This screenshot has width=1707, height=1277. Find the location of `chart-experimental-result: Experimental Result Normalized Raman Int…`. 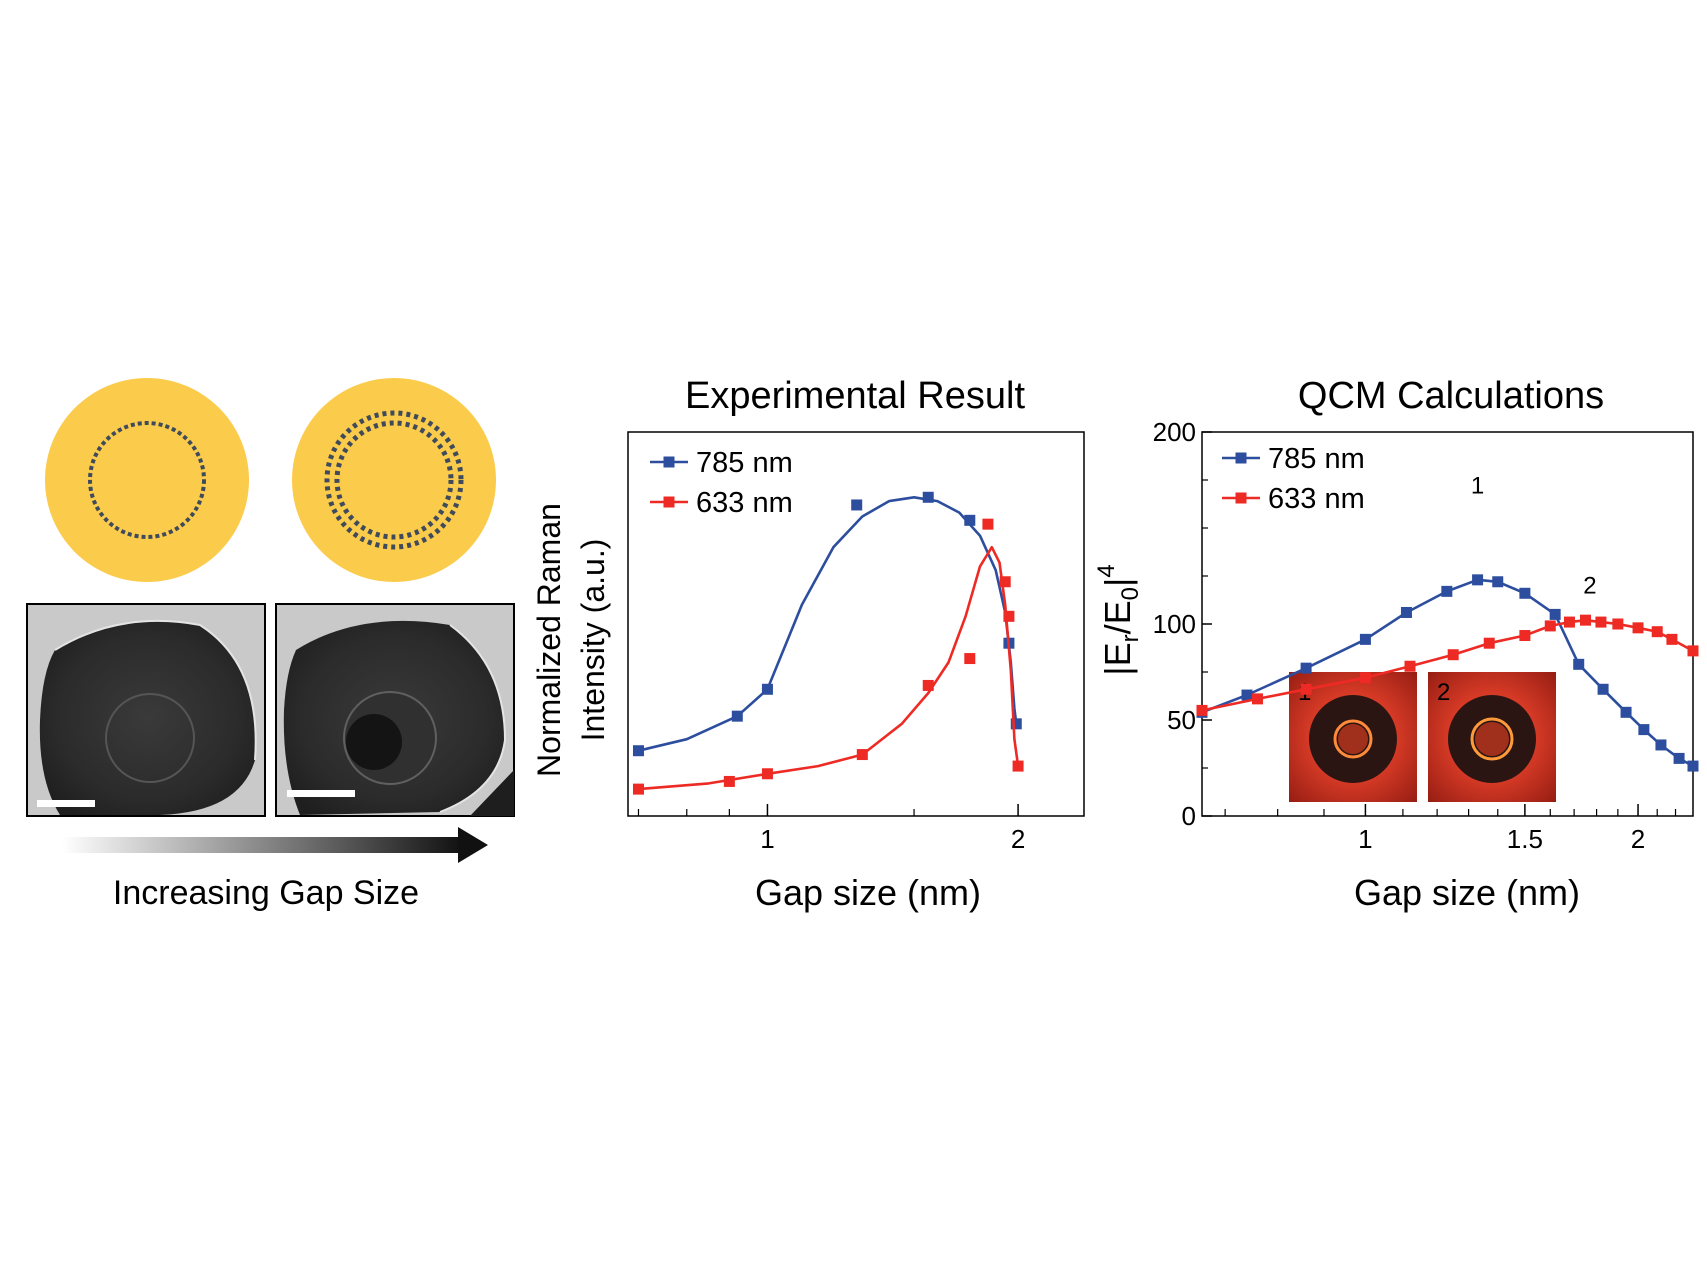

chart-experimental-result: Experimental Result Normalized Raman Int… is located at coordinates (808, 644).